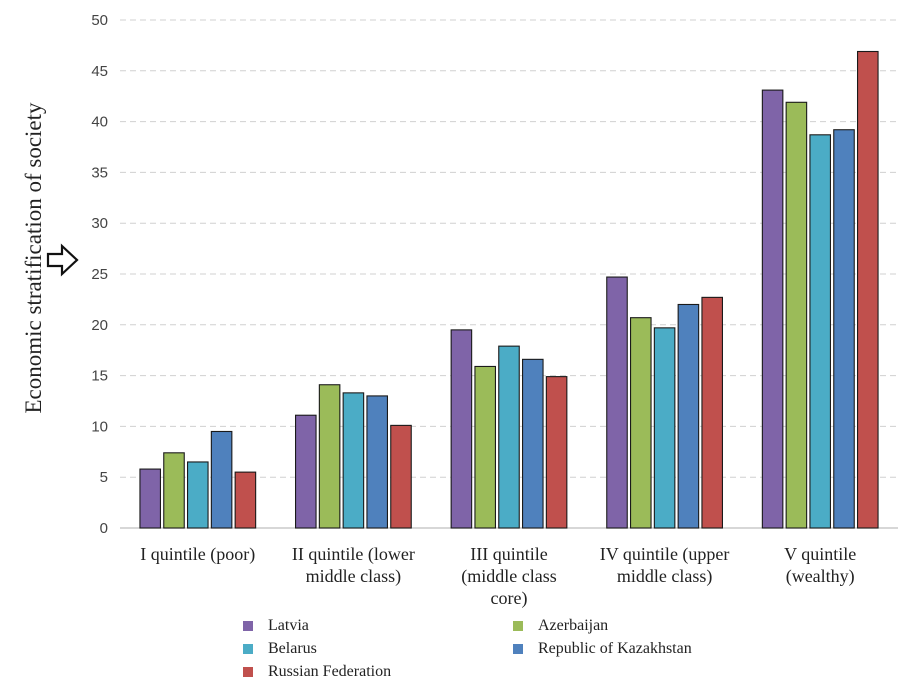  I want to click on y-axis-label-container: Economic stratification of society, so click(34, 346).